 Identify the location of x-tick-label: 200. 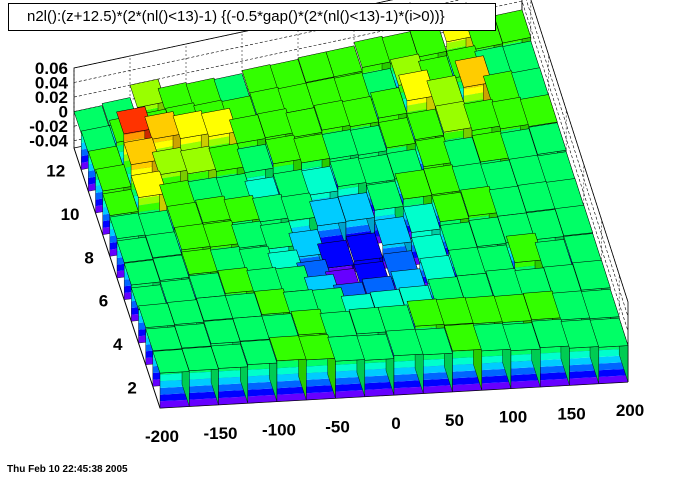
(630, 410).